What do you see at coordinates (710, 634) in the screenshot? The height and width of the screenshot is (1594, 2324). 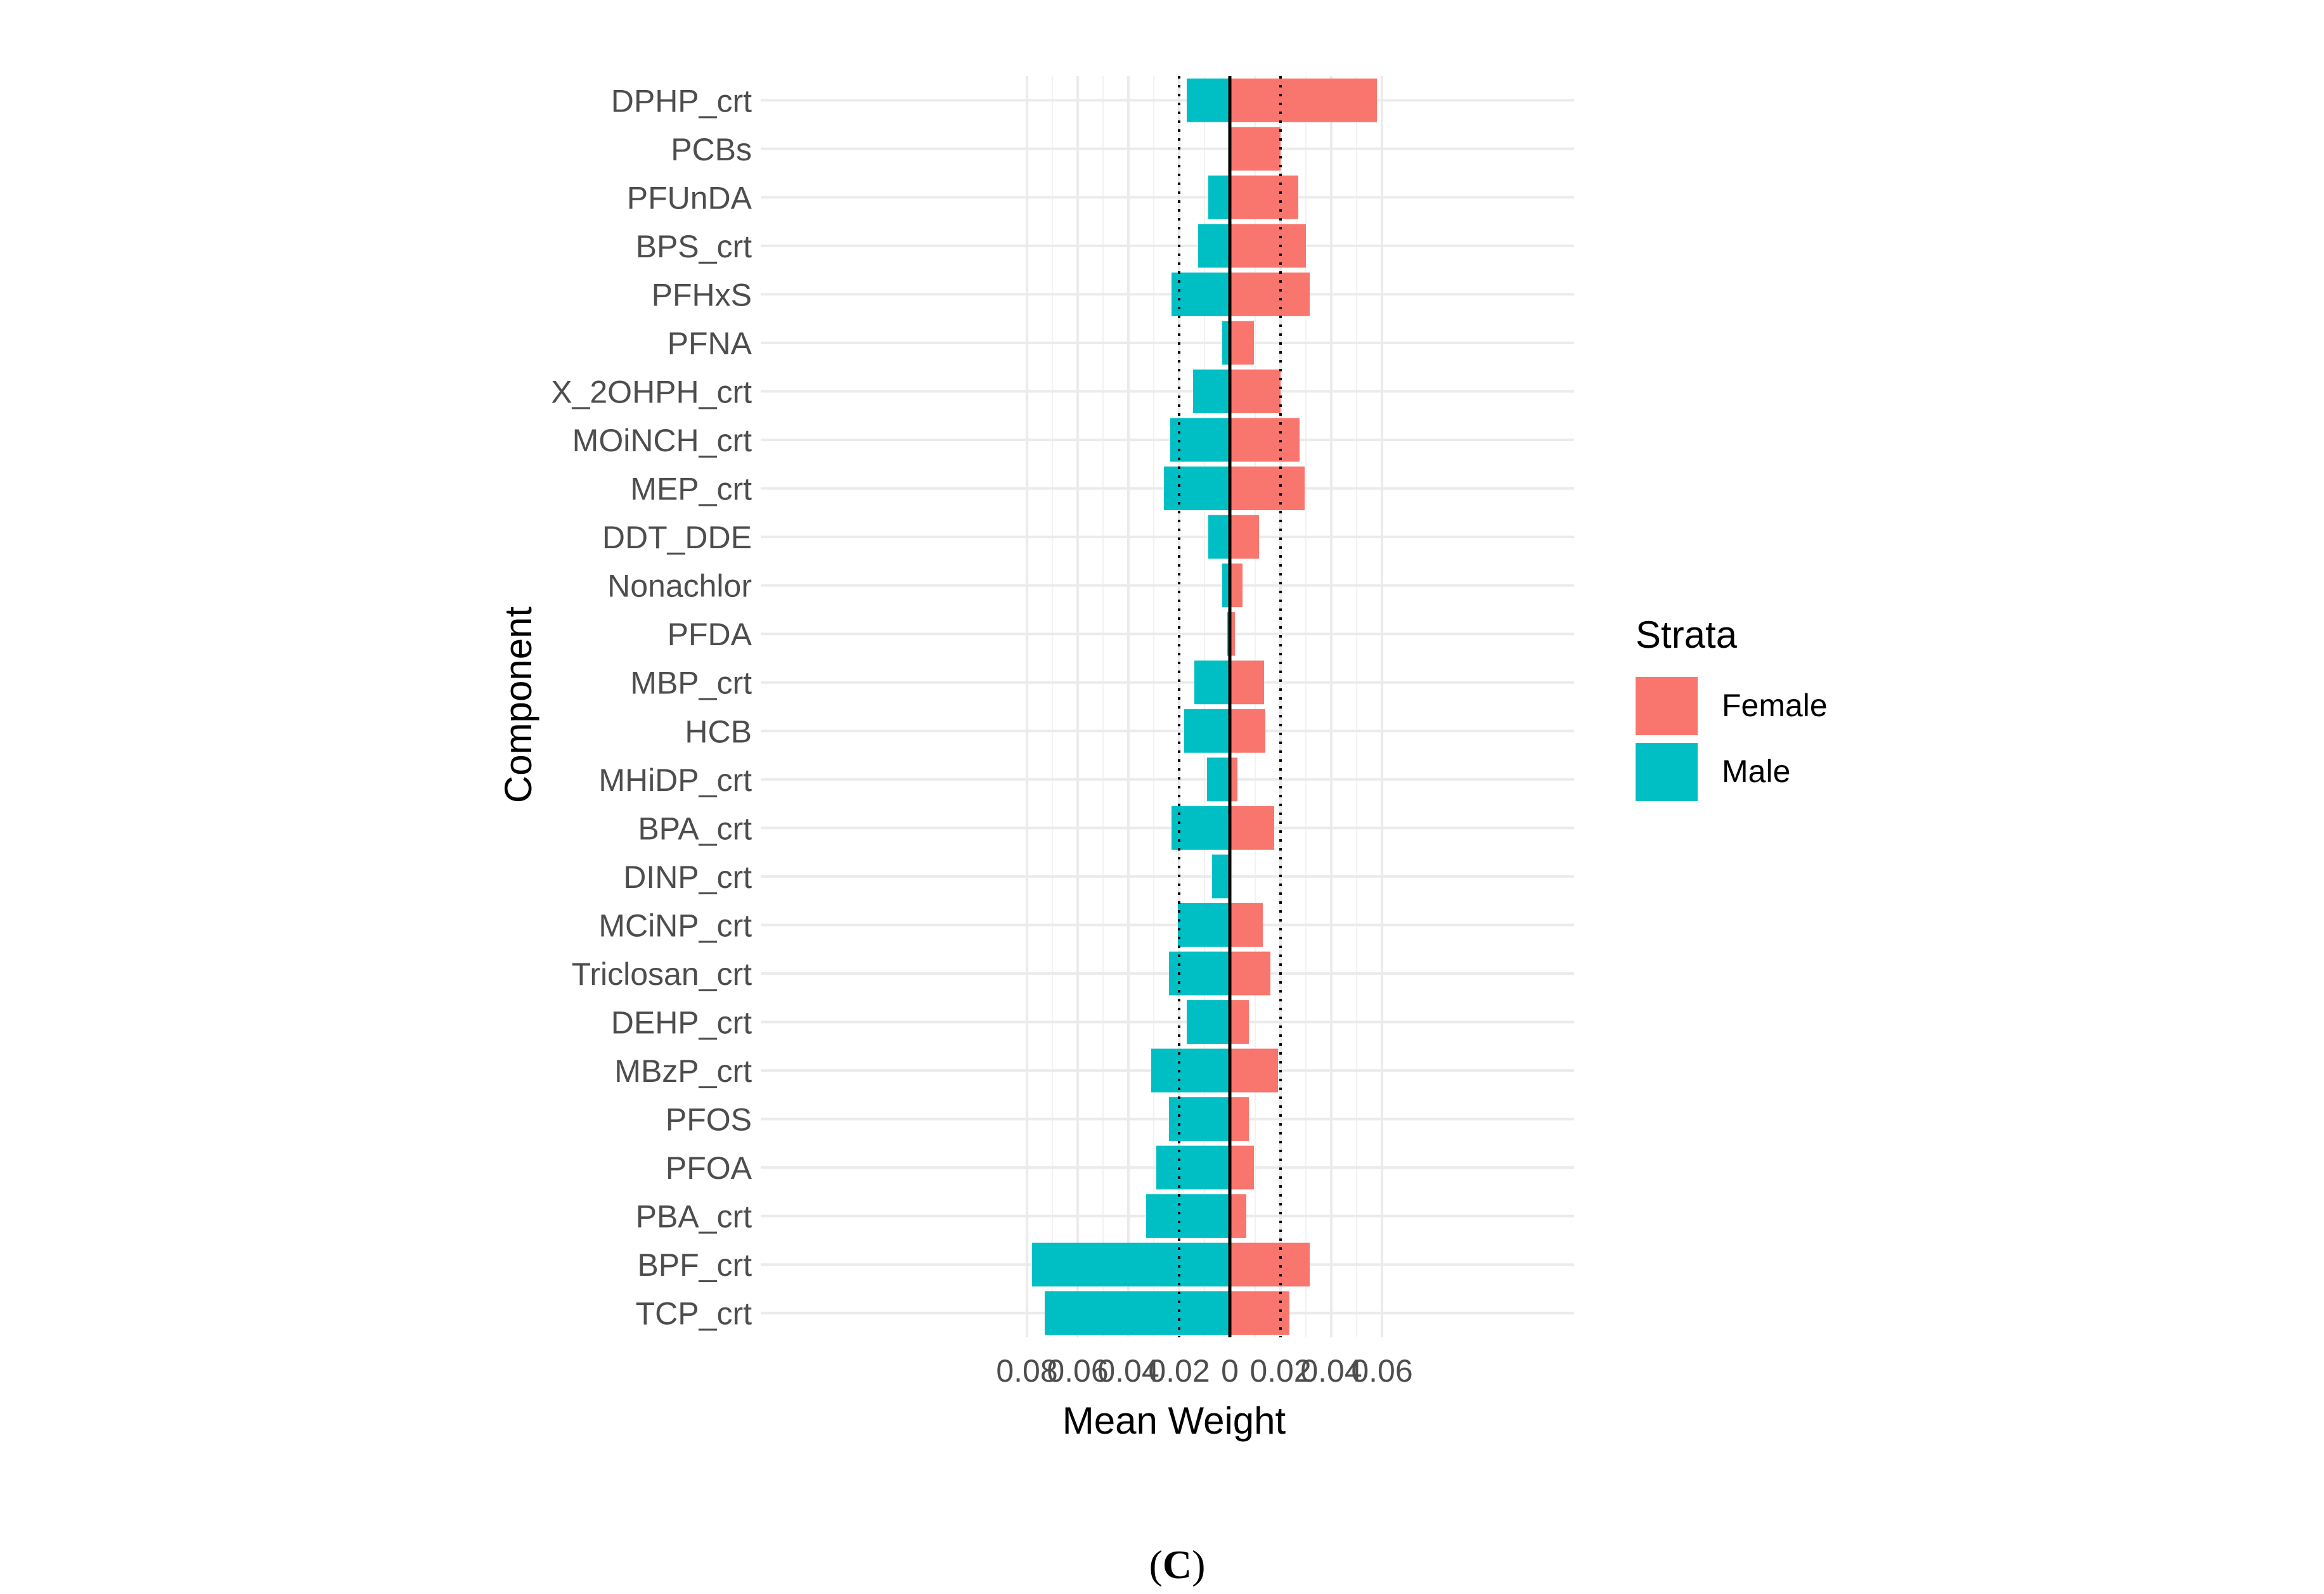 I see `y-tick-label: PFDA` at bounding box center [710, 634].